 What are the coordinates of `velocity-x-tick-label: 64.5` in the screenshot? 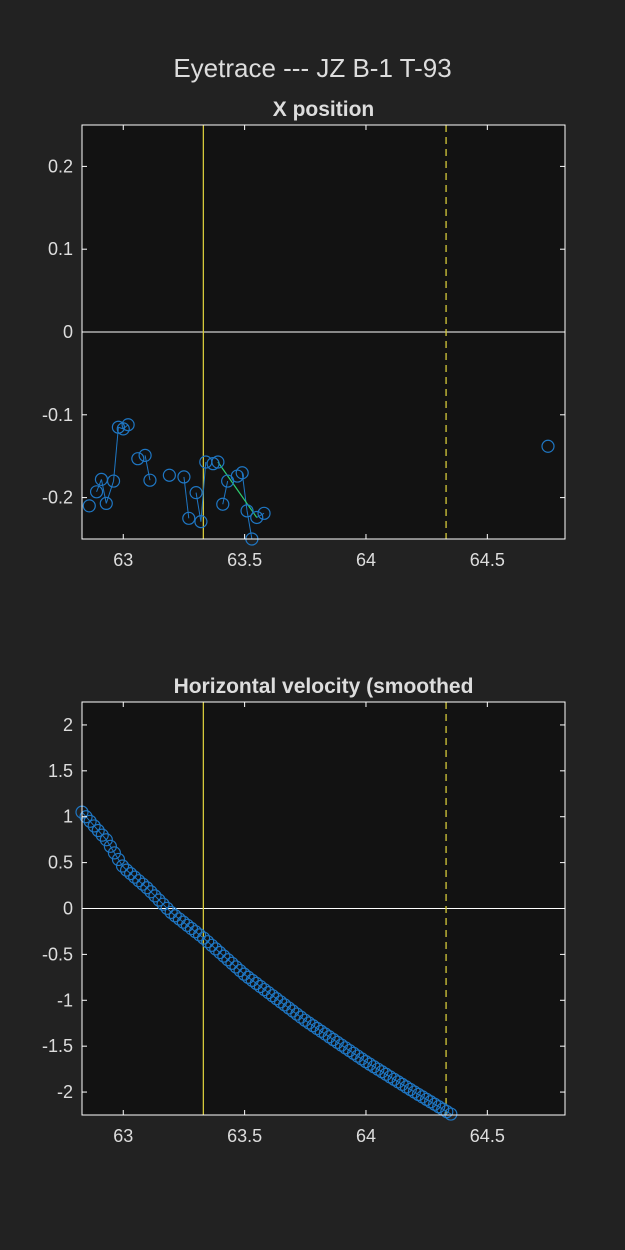 It's located at (487, 1136).